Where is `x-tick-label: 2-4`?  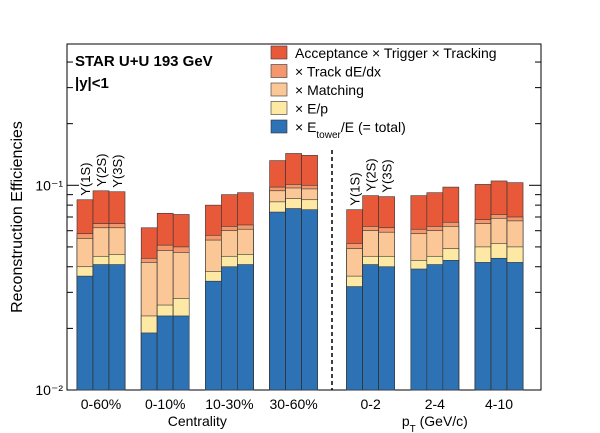
x-tick-label: 2-4 is located at coordinates (435, 404).